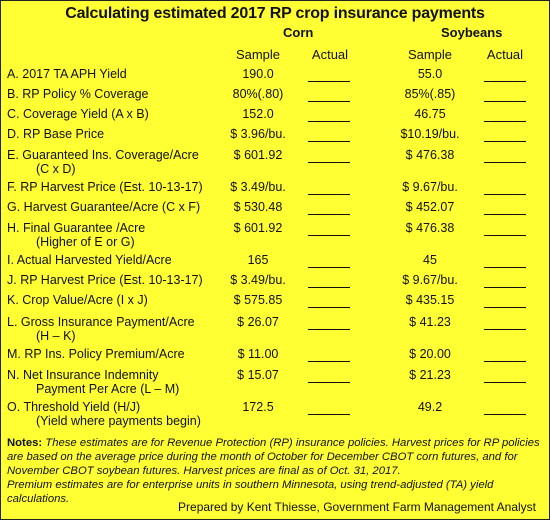  I want to click on row-sublabel: (Higher of E or G), so click(85, 242).